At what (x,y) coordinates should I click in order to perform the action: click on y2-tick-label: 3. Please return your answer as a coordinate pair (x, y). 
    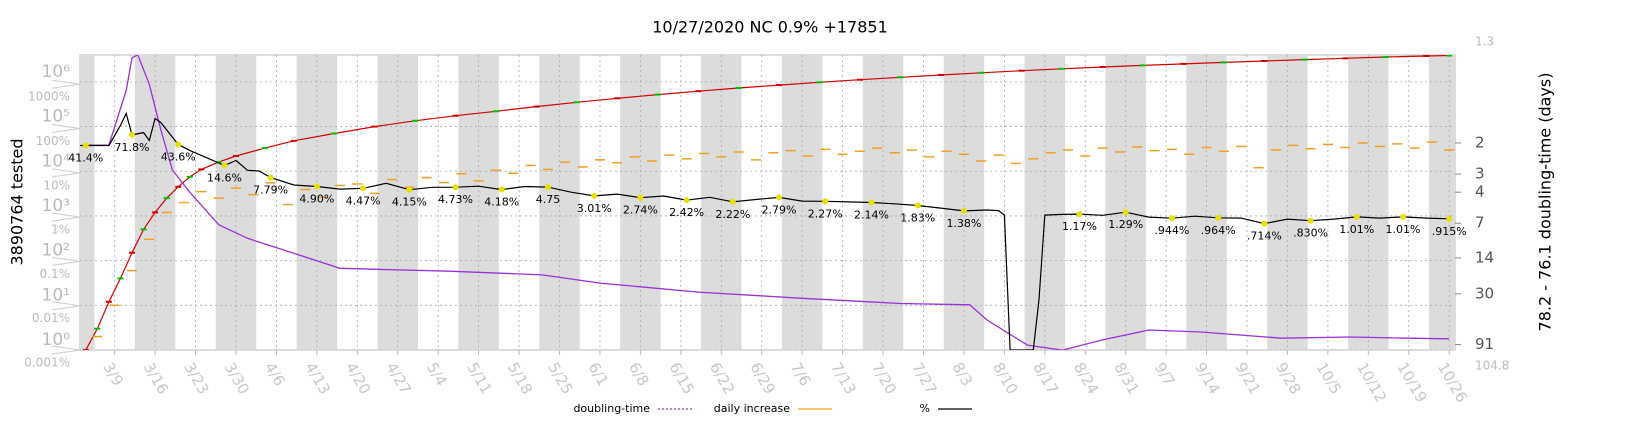
    Looking at the image, I should click on (1480, 174).